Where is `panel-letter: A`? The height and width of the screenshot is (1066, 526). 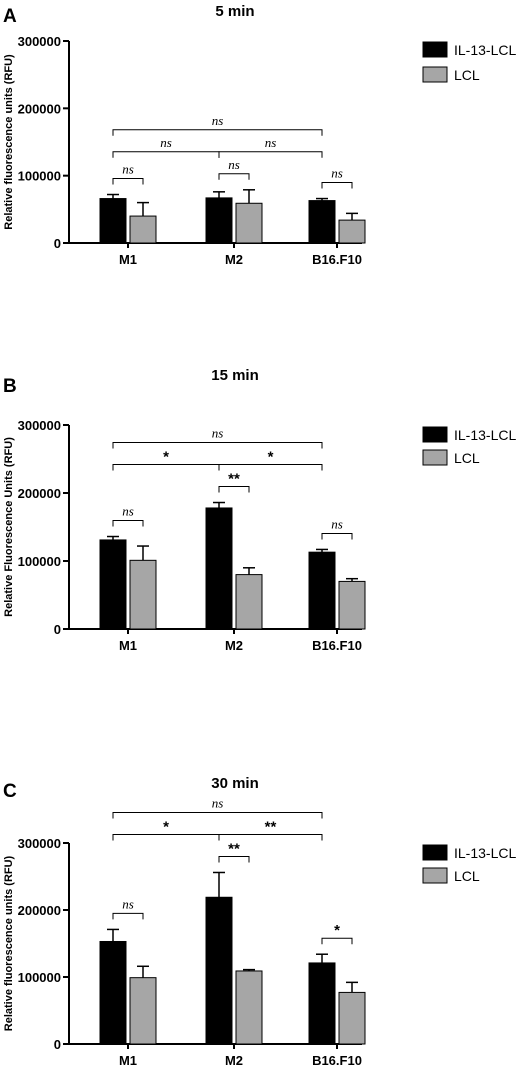 panel-letter: A is located at coordinates (10, 16).